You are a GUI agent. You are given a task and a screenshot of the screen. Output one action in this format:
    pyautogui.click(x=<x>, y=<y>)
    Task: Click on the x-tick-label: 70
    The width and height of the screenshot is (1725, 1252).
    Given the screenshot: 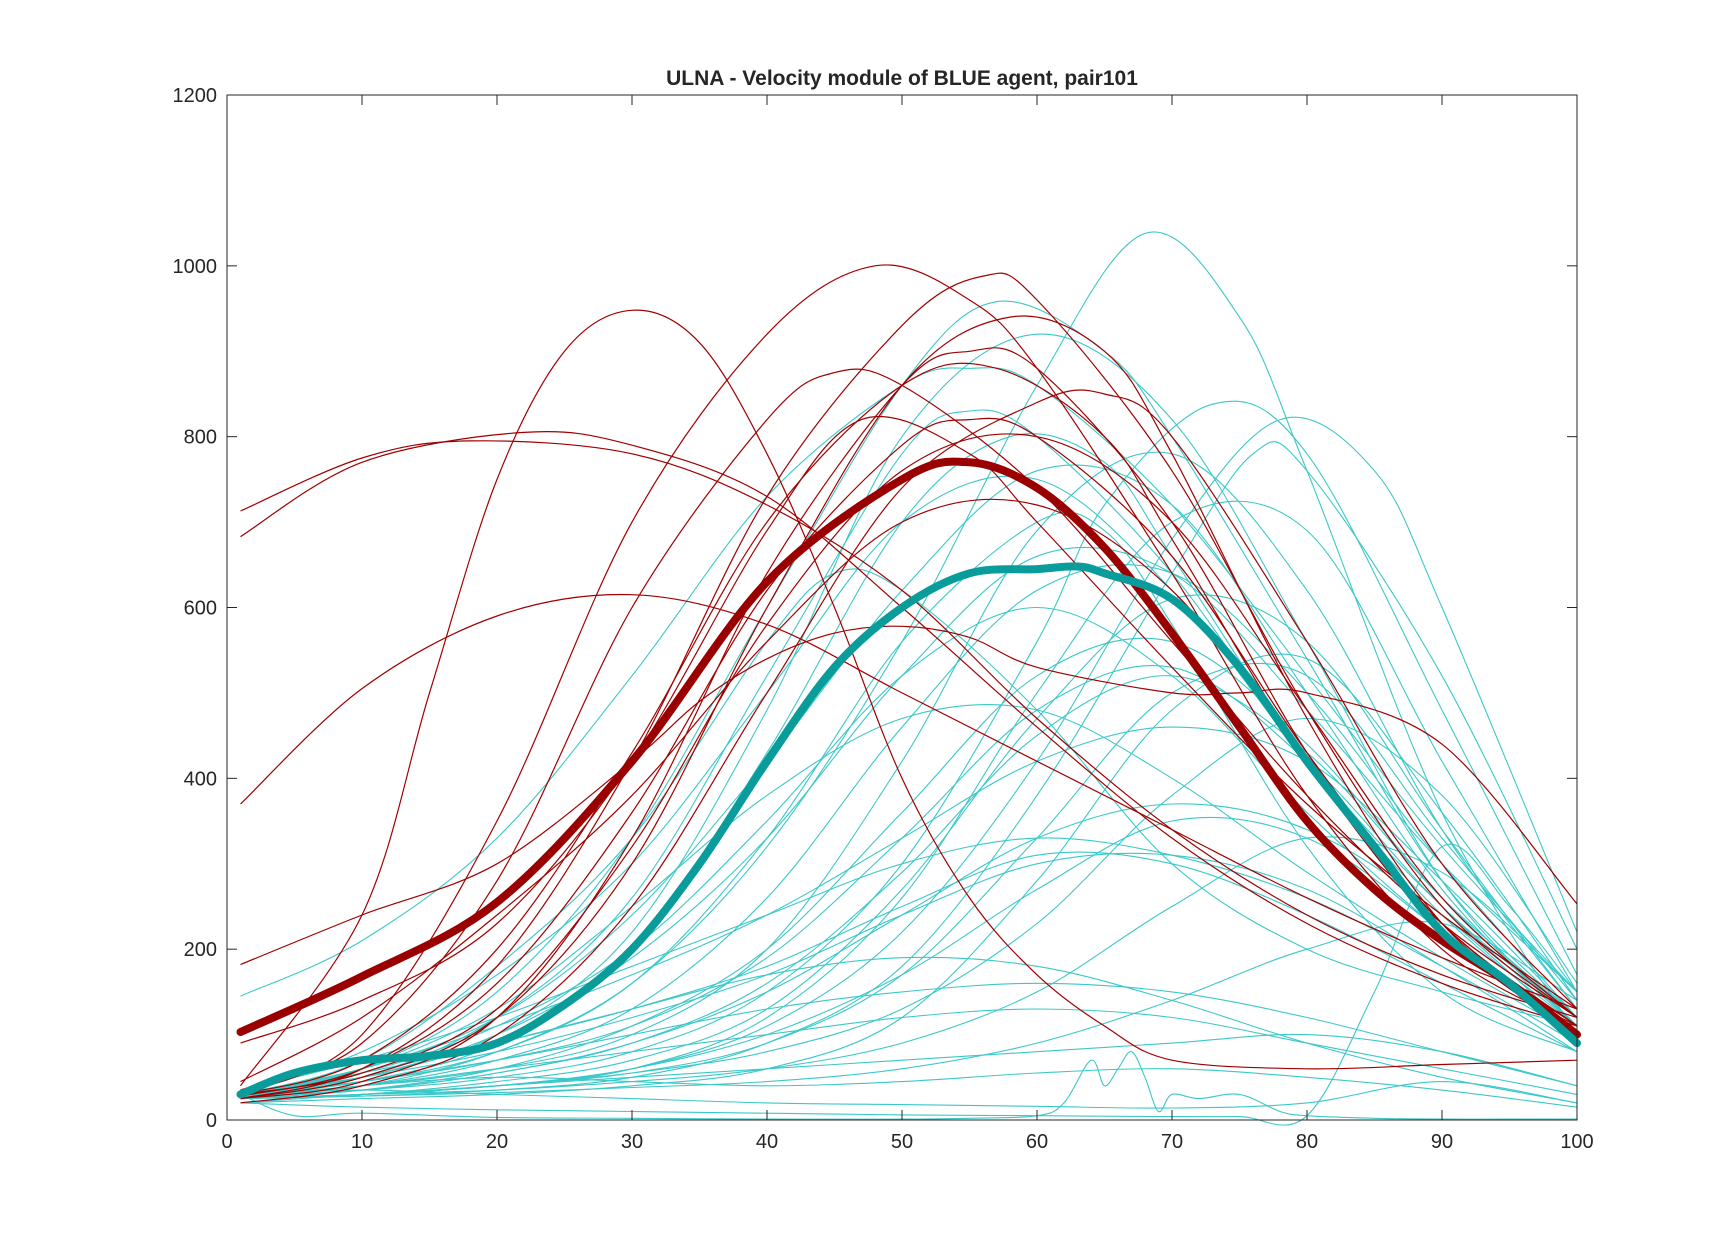 What is the action you would take?
    pyautogui.click(x=1172, y=1142)
    